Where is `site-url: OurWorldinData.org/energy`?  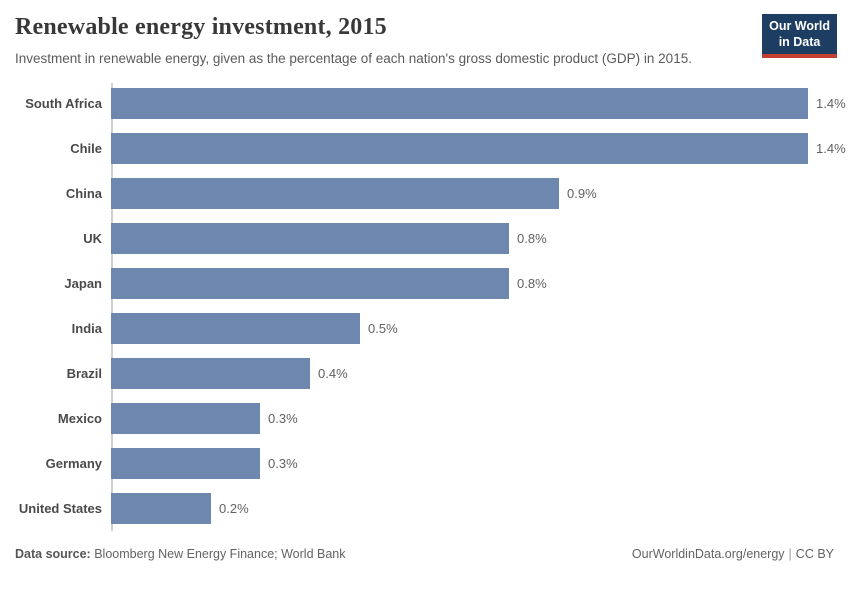
site-url: OurWorldinData.org/energy is located at coordinates (708, 554).